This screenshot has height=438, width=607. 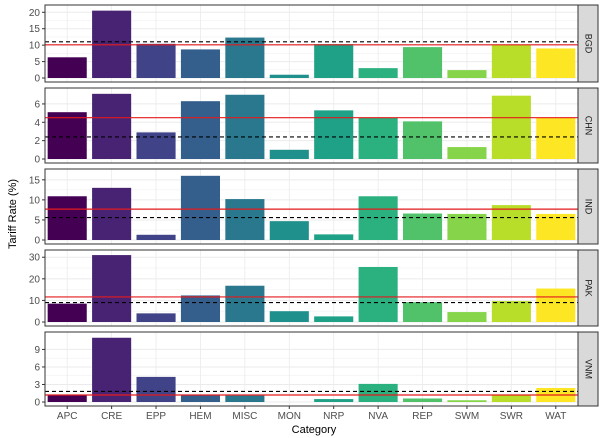 I want to click on bar-bgd-nva, so click(x=378, y=73).